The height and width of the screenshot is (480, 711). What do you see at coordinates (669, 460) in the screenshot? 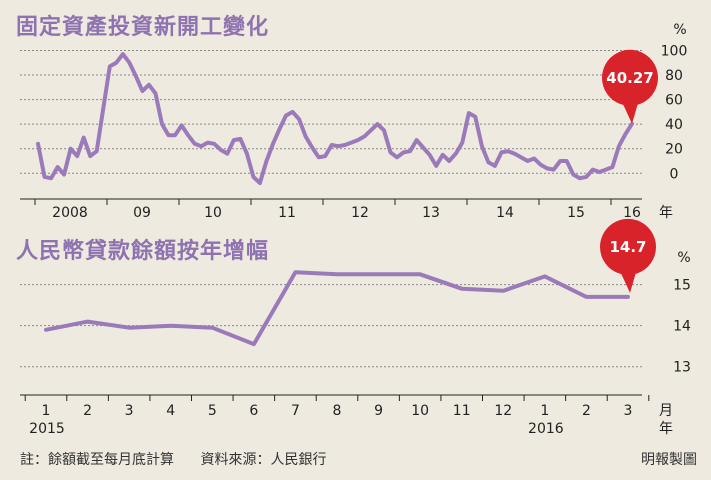
I see `credit: 明報製圖` at bounding box center [669, 460].